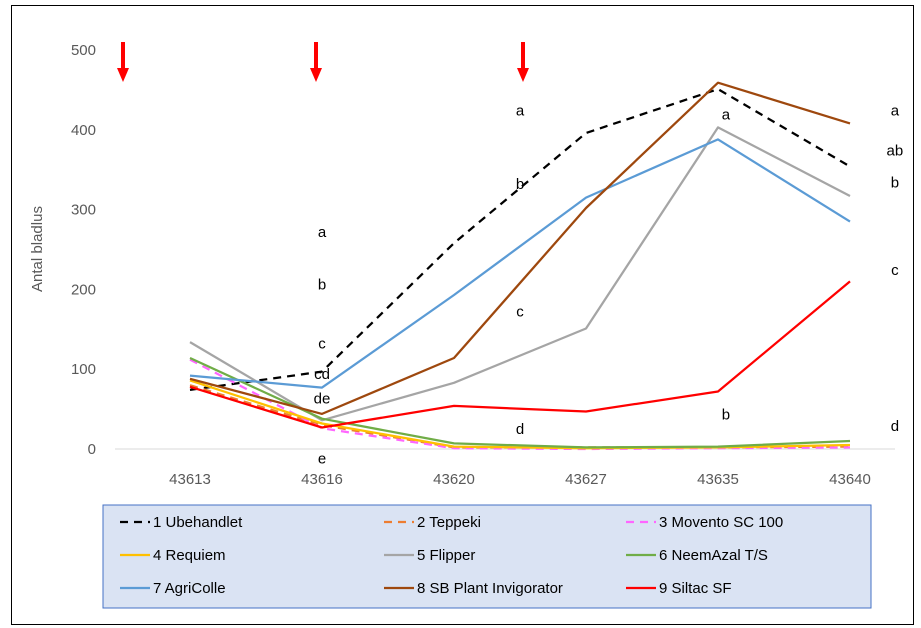 The image size is (921, 628). I want to click on y-tick-label: 500, so click(83, 50).